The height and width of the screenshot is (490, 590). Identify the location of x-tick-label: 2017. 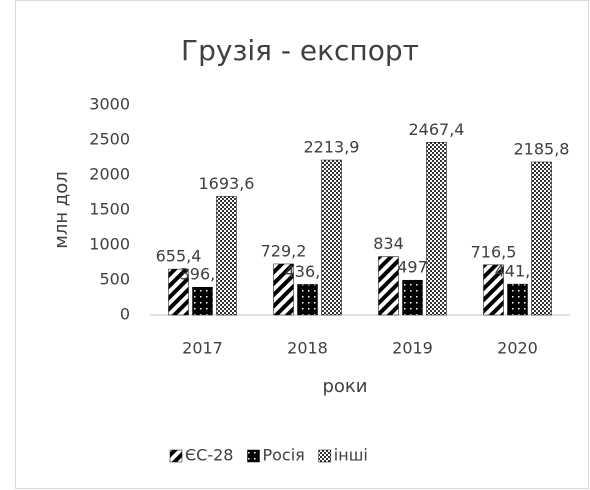
(202, 348).